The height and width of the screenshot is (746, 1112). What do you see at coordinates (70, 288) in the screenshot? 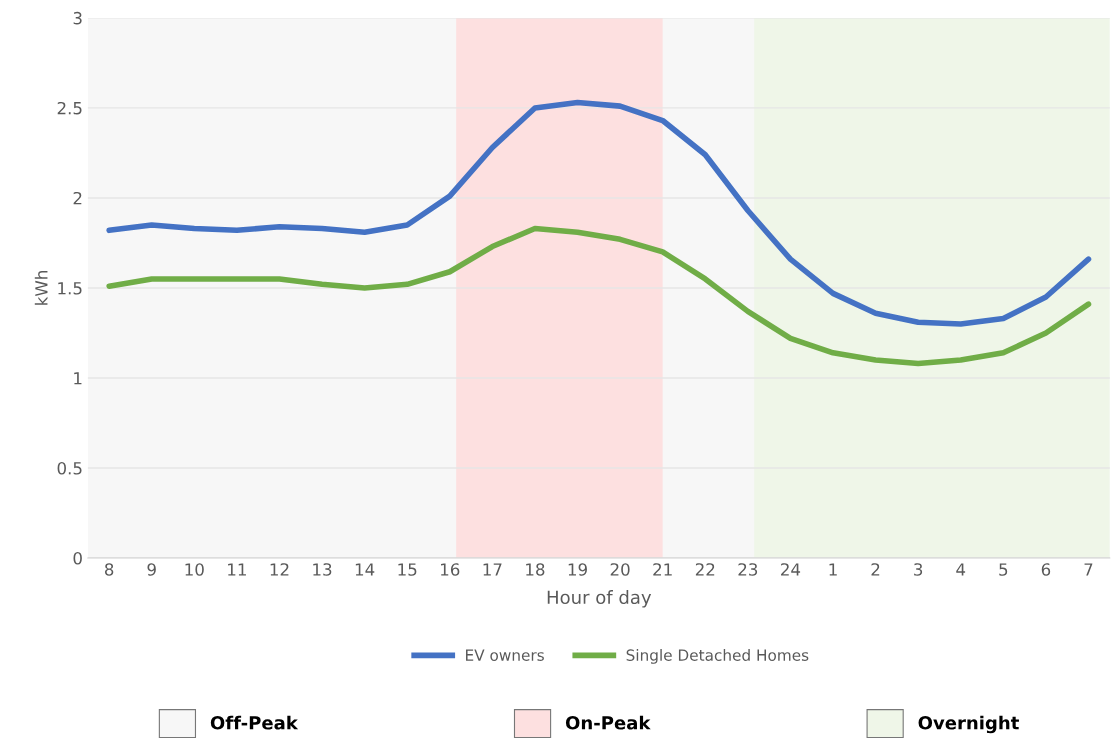
I see `y-tick-label: 1.5` at bounding box center [70, 288].